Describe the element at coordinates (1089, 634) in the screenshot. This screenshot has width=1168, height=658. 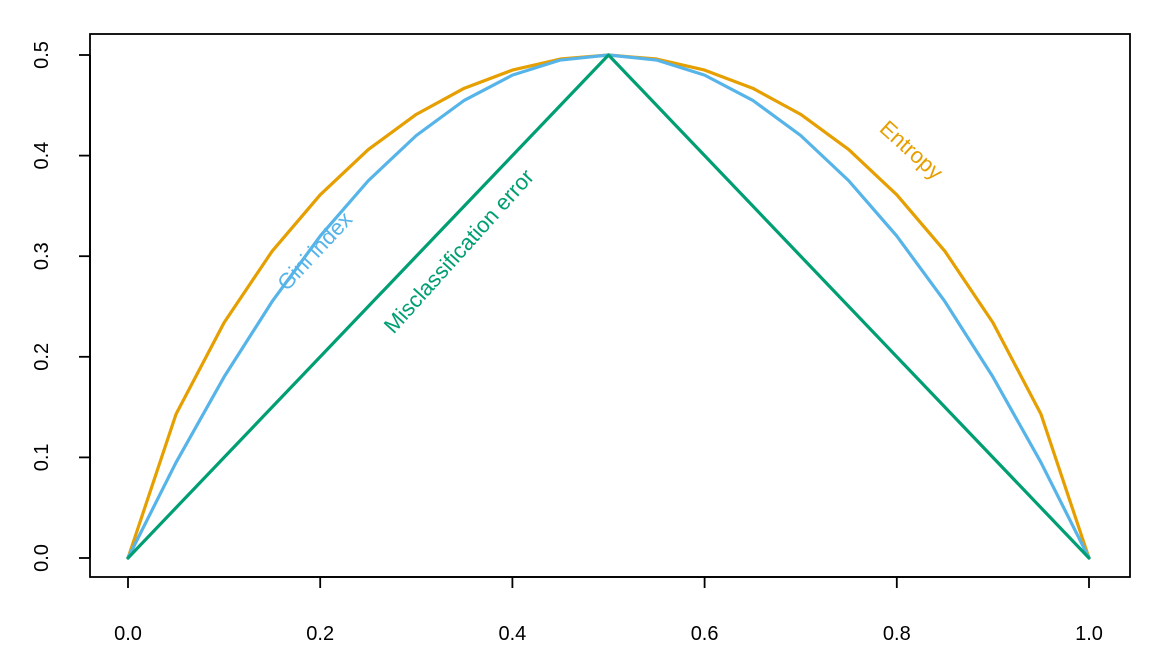
I see `x-tick-label: 1.0` at that location.